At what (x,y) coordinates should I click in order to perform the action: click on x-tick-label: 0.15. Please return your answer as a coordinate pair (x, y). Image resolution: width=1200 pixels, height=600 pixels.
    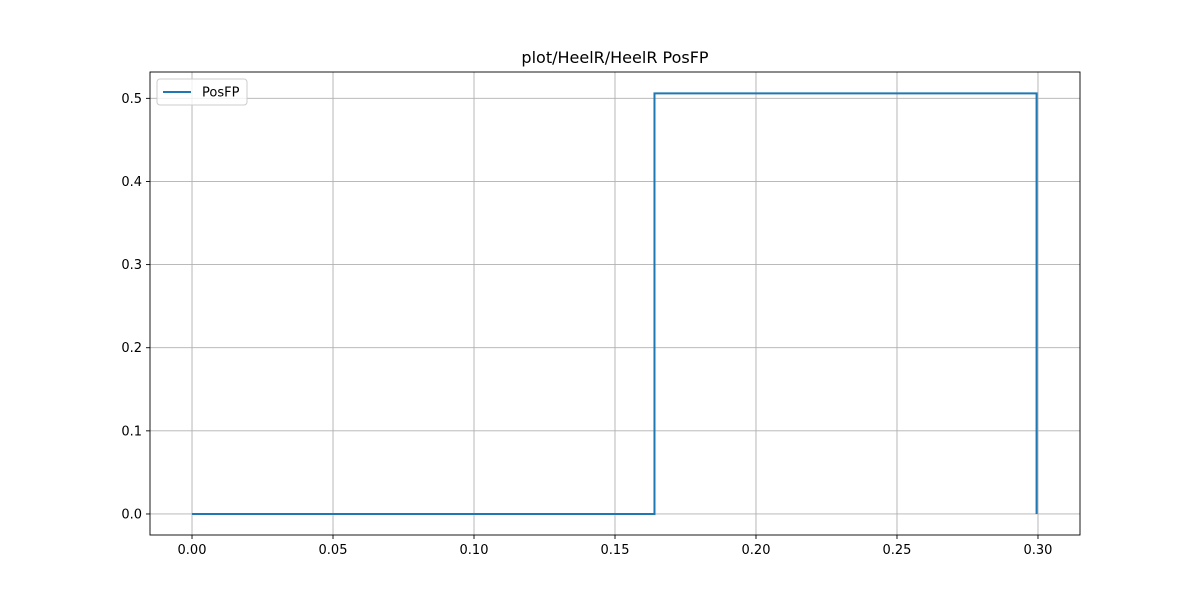
    Looking at the image, I should click on (615, 550).